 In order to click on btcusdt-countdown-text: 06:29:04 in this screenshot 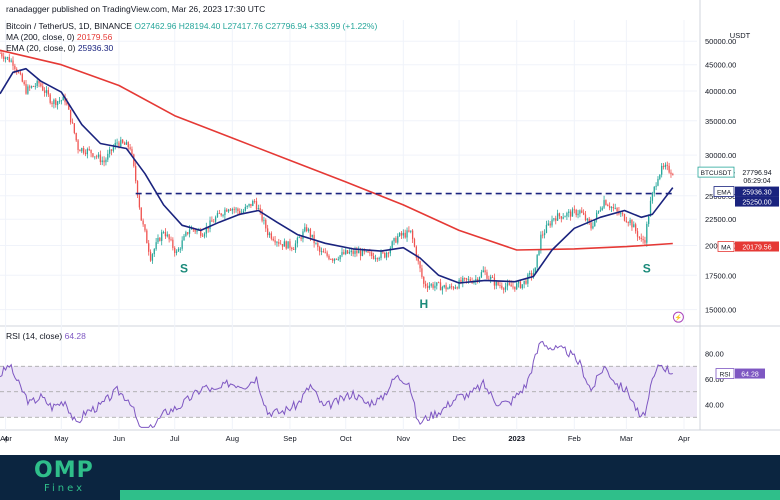, I will do `click(756, 181)`.